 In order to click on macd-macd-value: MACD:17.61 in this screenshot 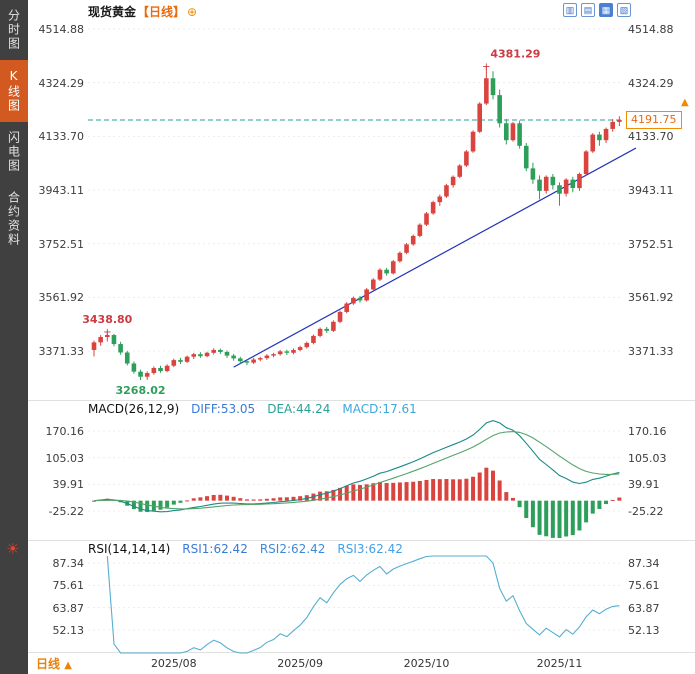, I will do `click(379, 409)`.